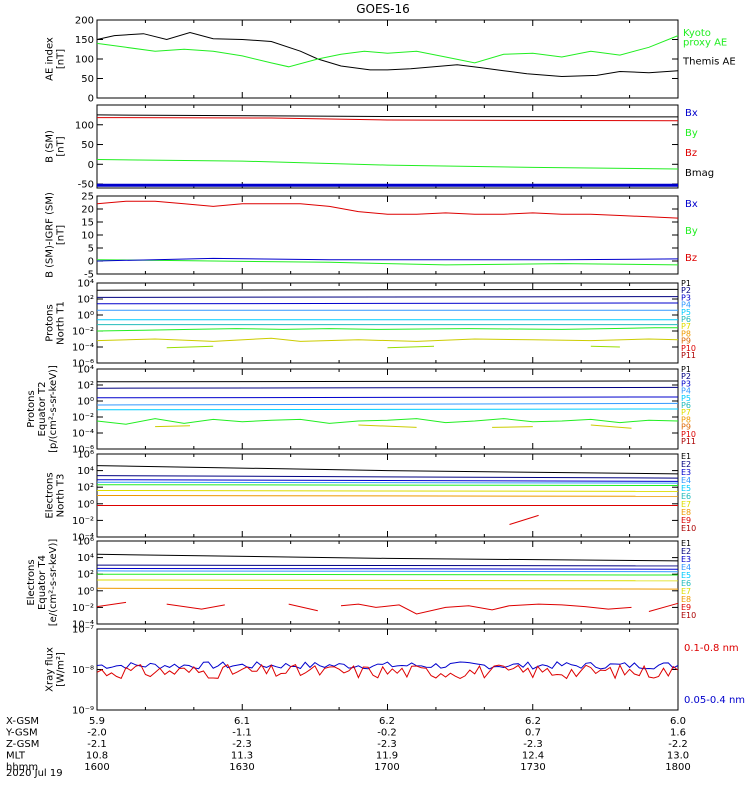 Image resolution: width=750 pixels, height=800 pixels. I want to click on y-axis-label: Equator T2, so click(42, 409).